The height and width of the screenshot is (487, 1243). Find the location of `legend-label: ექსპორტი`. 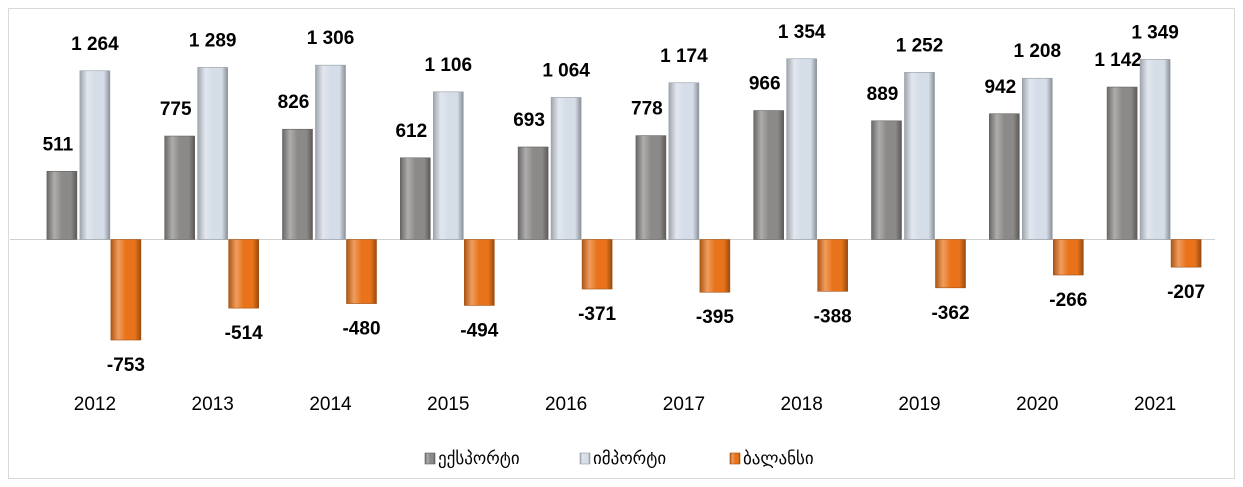

legend-label: ექსპორტი is located at coordinates (479, 459).